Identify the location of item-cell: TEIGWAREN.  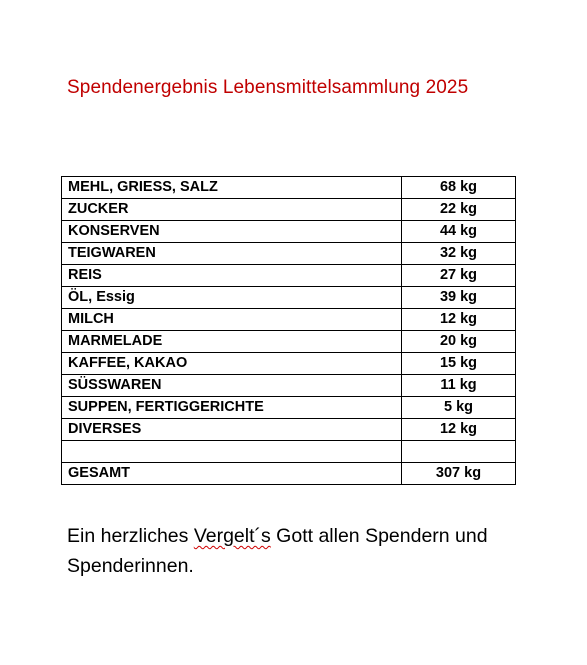
(231, 253).